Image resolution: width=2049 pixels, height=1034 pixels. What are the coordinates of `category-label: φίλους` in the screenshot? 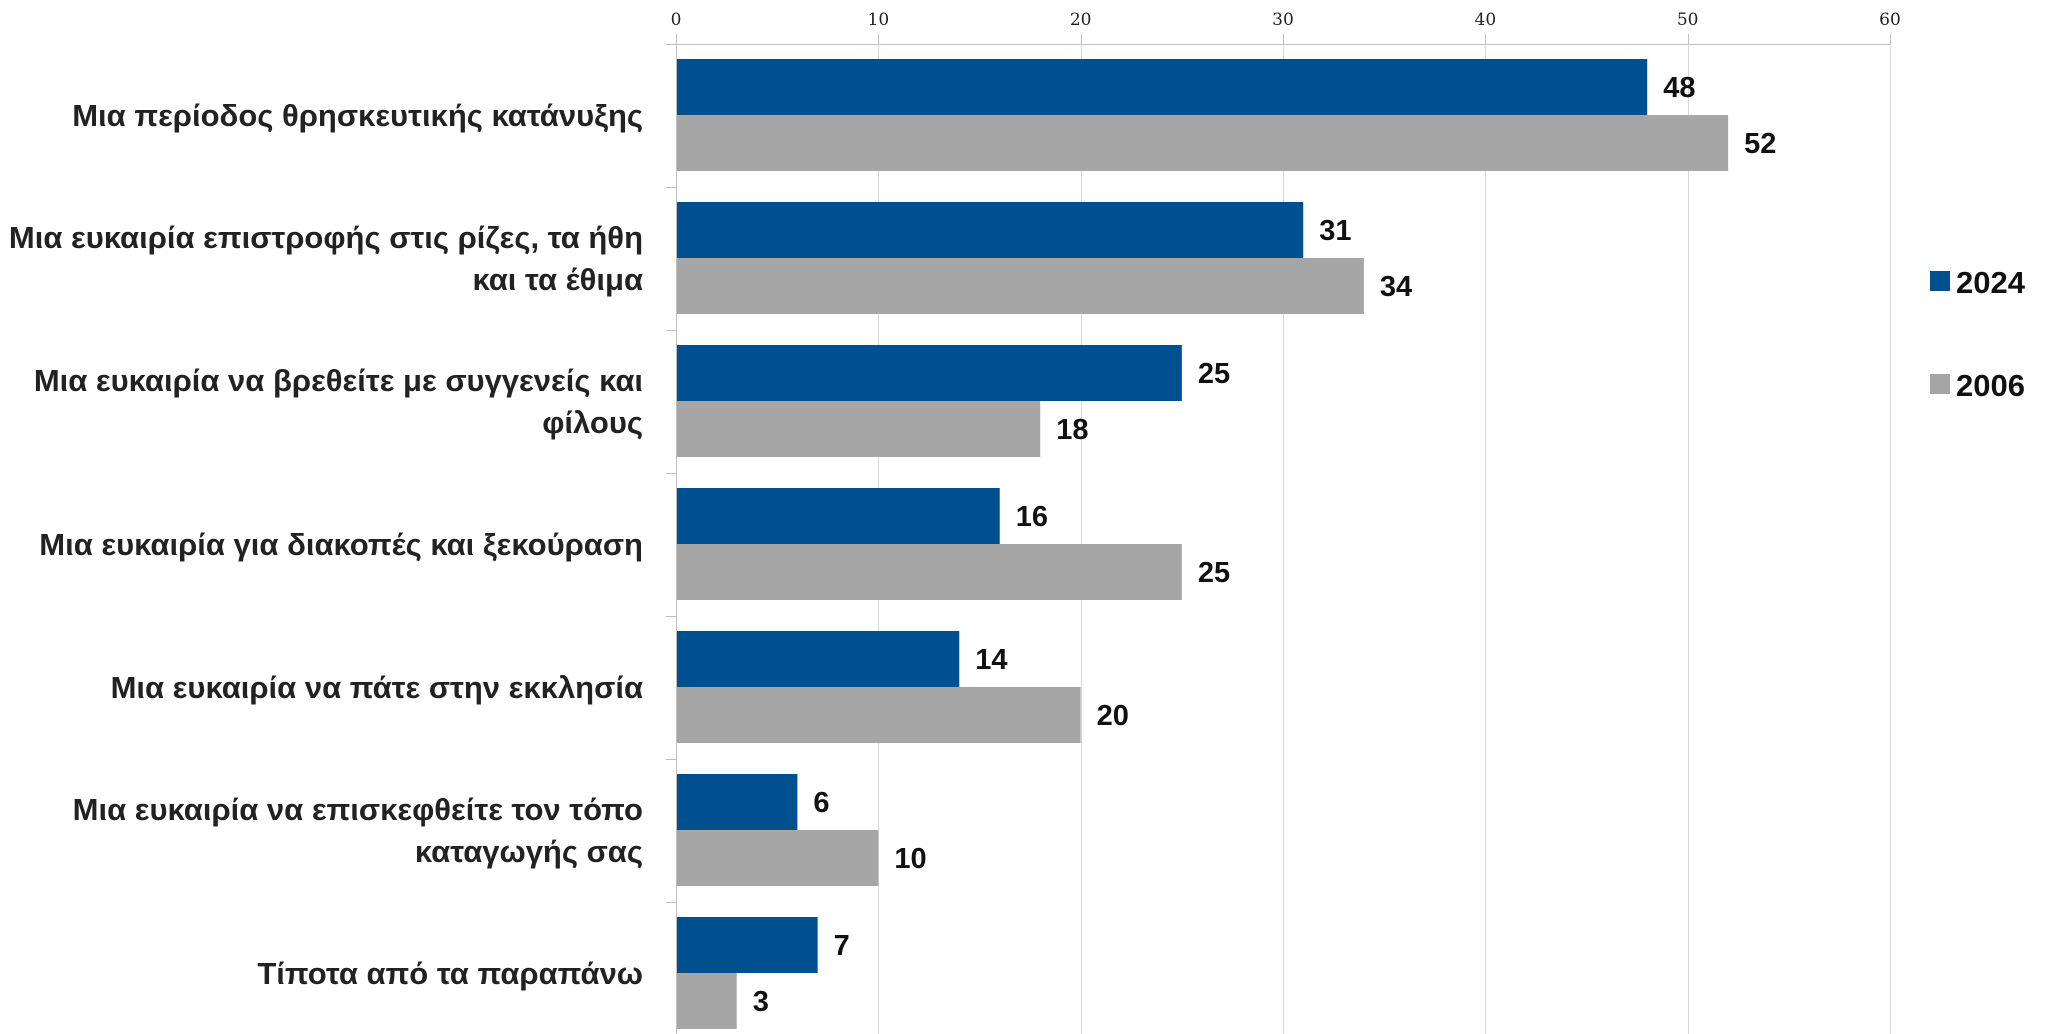 It's located at (592, 422).